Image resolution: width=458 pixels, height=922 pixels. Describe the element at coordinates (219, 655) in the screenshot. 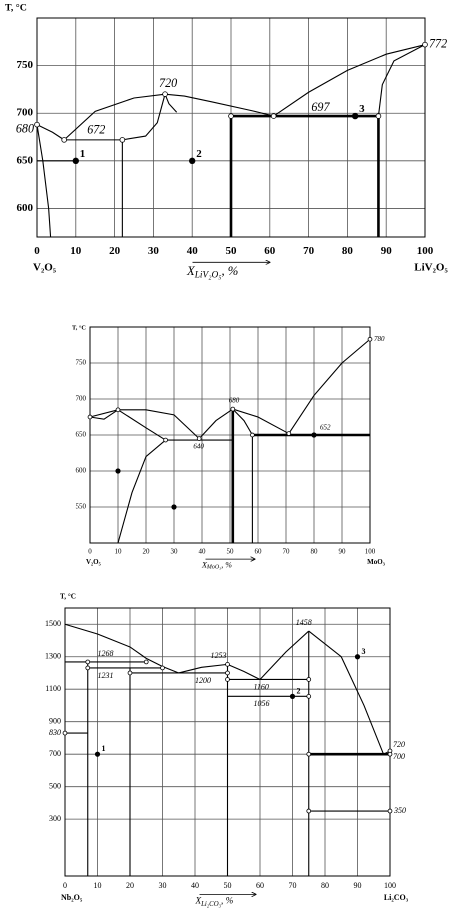

I see `annotation: 1253` at that location.